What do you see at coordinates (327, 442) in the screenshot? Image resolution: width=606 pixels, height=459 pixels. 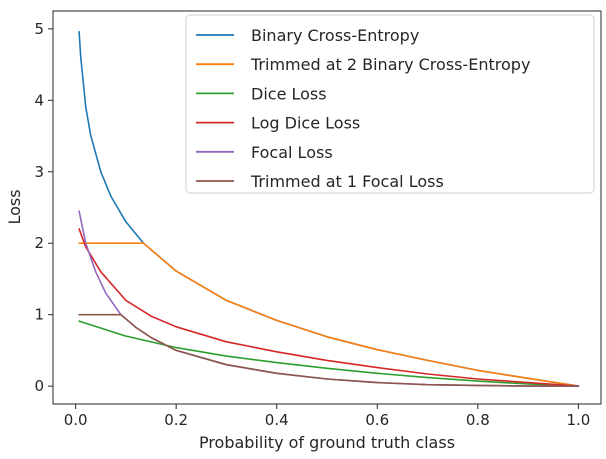 I see `x-axis-label: Probability of ground truth class` at bounding box center [327, 442].